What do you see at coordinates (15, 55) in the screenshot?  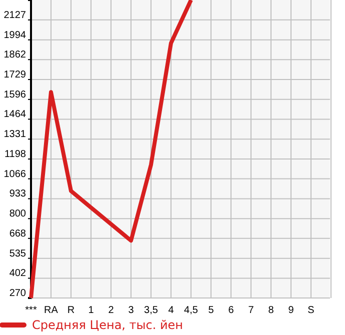 I see `y-tick-label: 1862` at bounding box center [15, 55].